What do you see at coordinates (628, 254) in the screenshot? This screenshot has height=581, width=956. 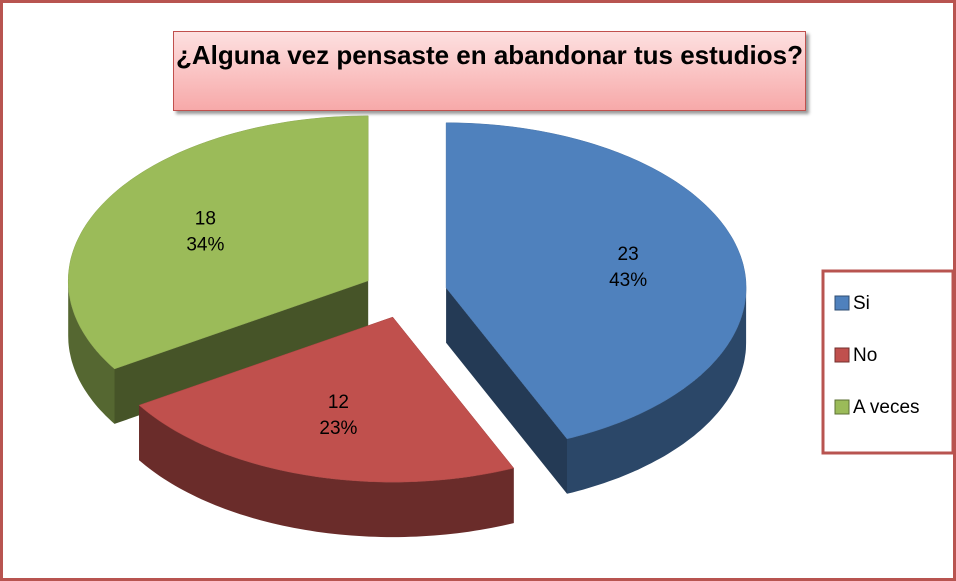 I see `data-label: 23` at bounding box center [628, 254].